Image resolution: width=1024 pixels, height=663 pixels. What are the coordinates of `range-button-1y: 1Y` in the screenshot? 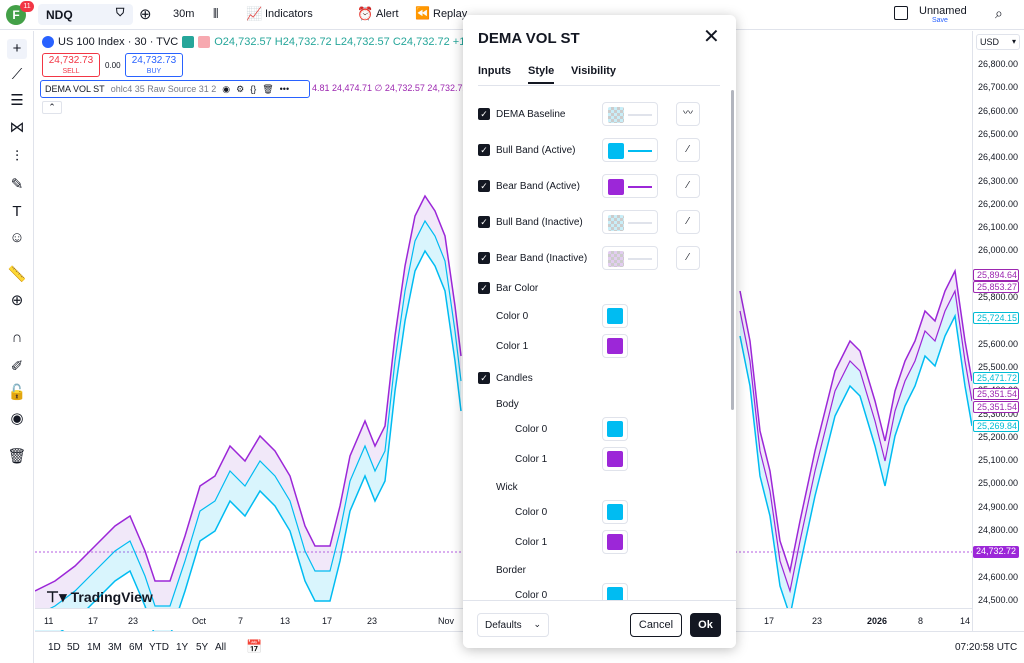 It's located at (182, 647).